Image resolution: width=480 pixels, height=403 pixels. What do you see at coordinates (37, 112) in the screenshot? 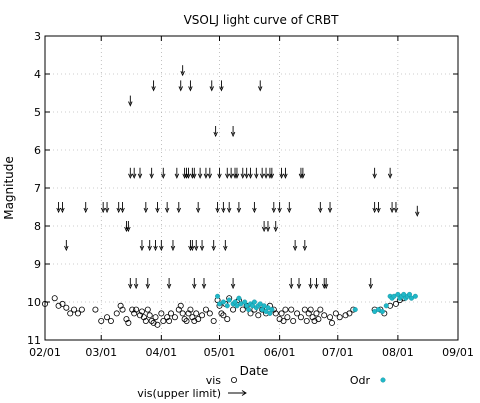
I see `y-tick-label: 5` at bounding box center [37, 112].